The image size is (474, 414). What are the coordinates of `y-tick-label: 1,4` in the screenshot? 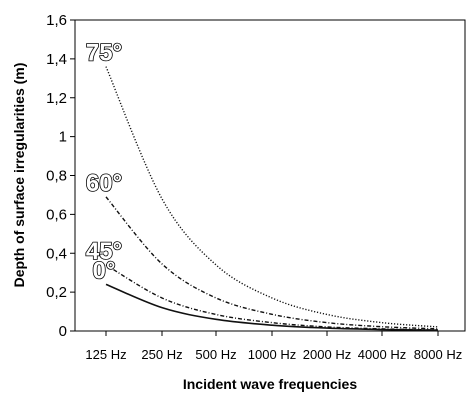 It's located at (56, 59).